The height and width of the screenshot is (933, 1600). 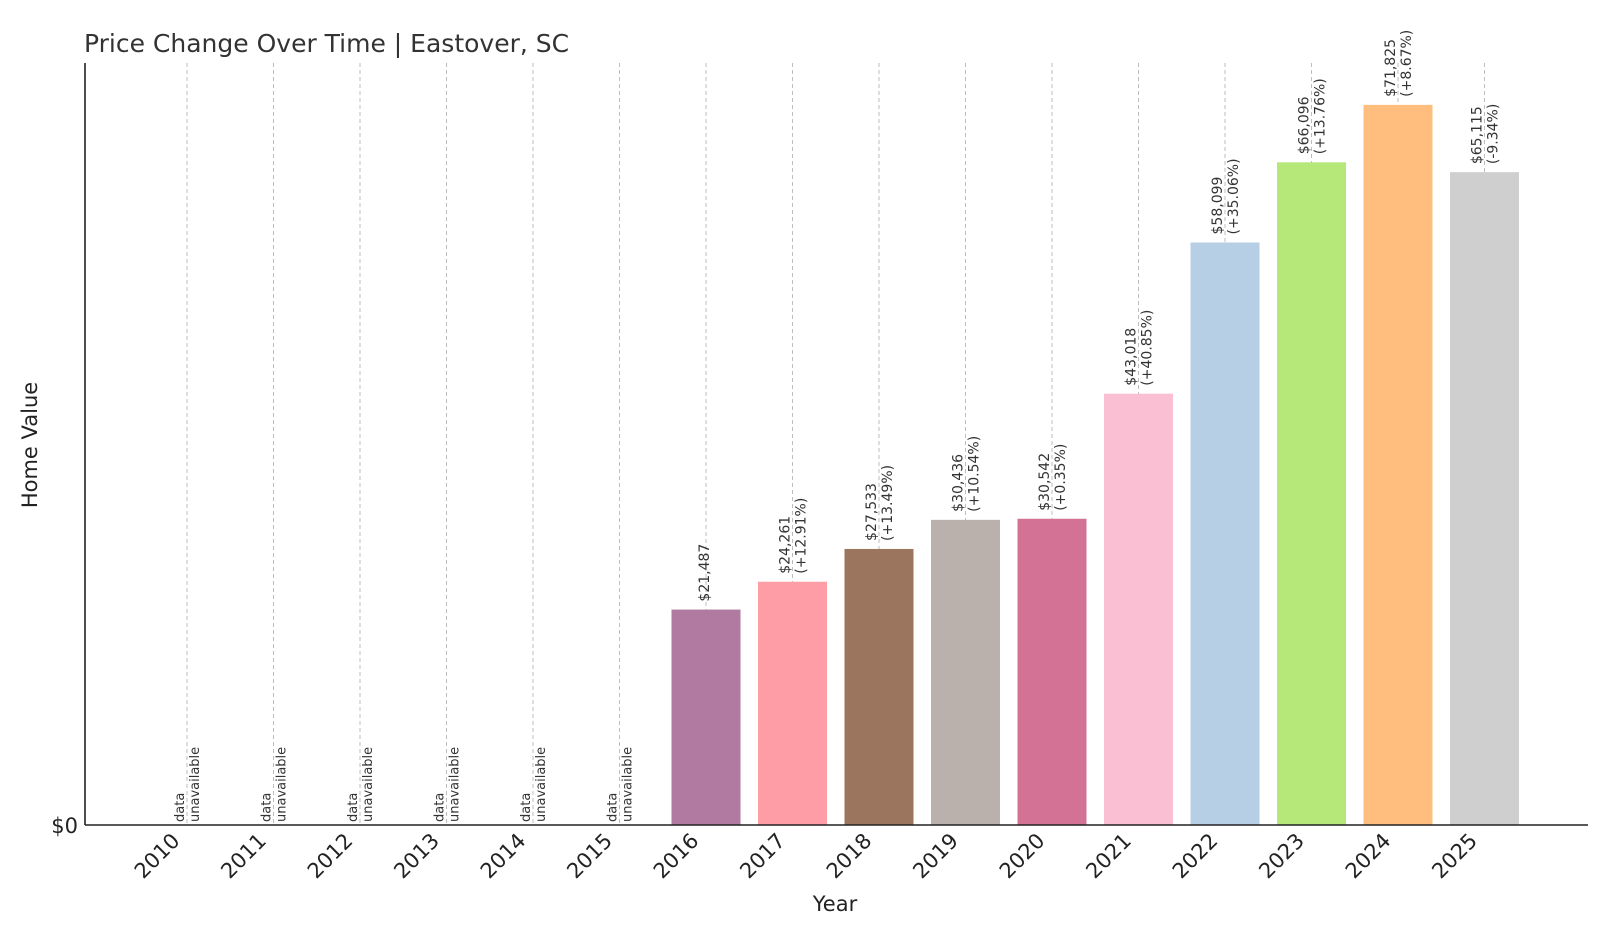 I want to click on x-tick-label: 2013, so click(x=416, y=856).